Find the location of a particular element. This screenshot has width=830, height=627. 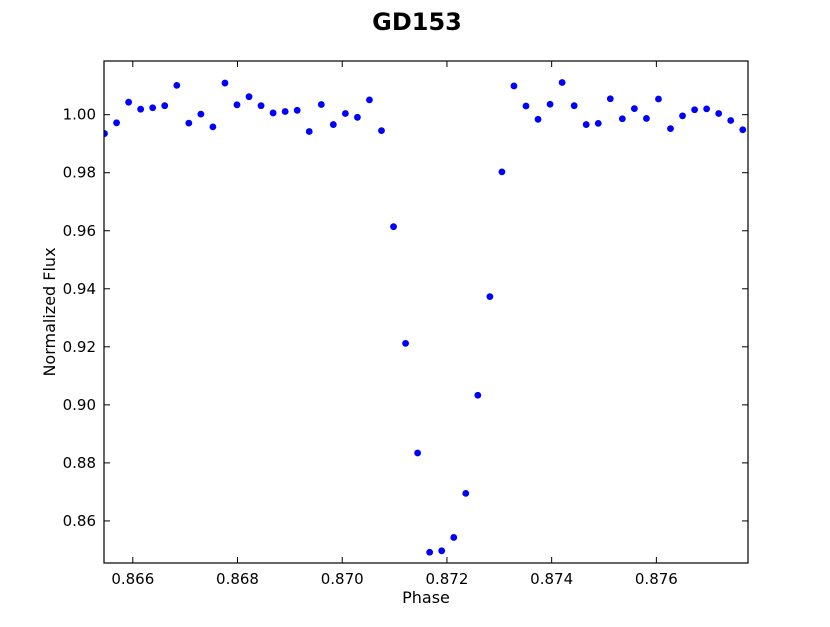

x-axis-label: Phase is located at coordinates (426, 597).